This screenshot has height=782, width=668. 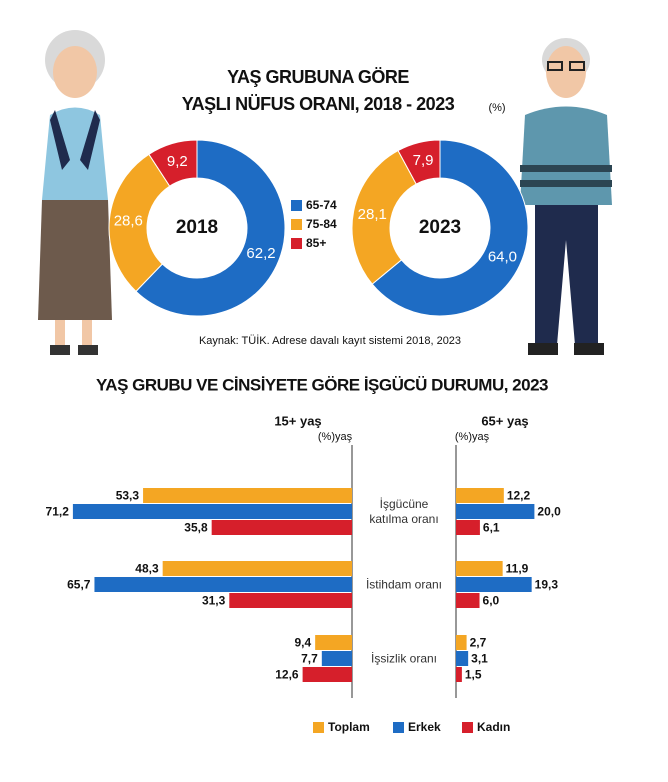 I want to click on center-label: 2023, so click(x=440, y=227).